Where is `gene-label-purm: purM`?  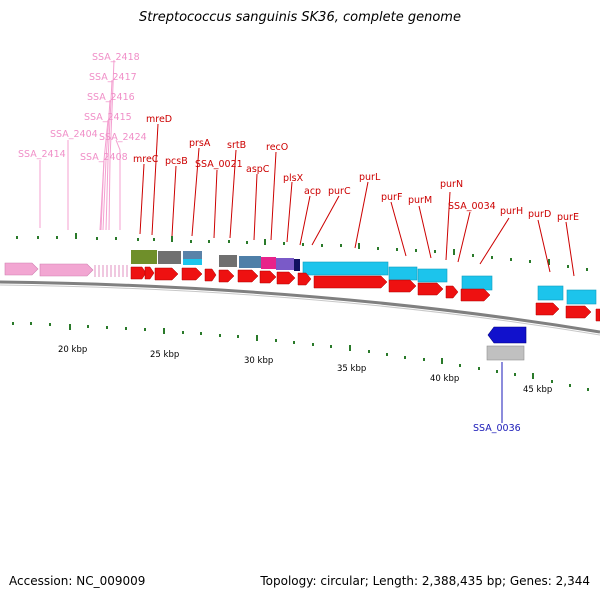 gene-label-purm: purM is located at coordinates (420, 200).